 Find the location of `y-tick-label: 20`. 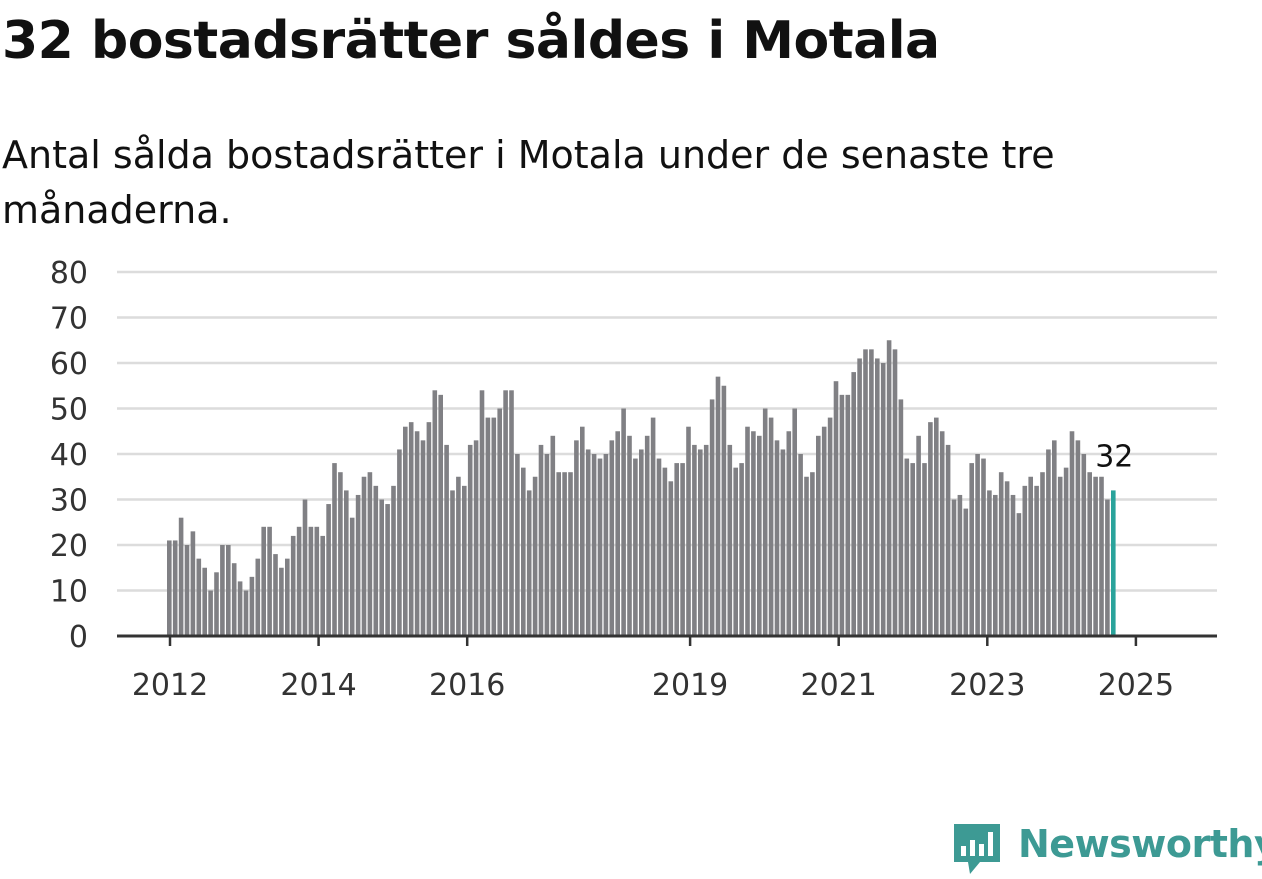

y-tick-label: 20 is located at coordinates (69, 546).